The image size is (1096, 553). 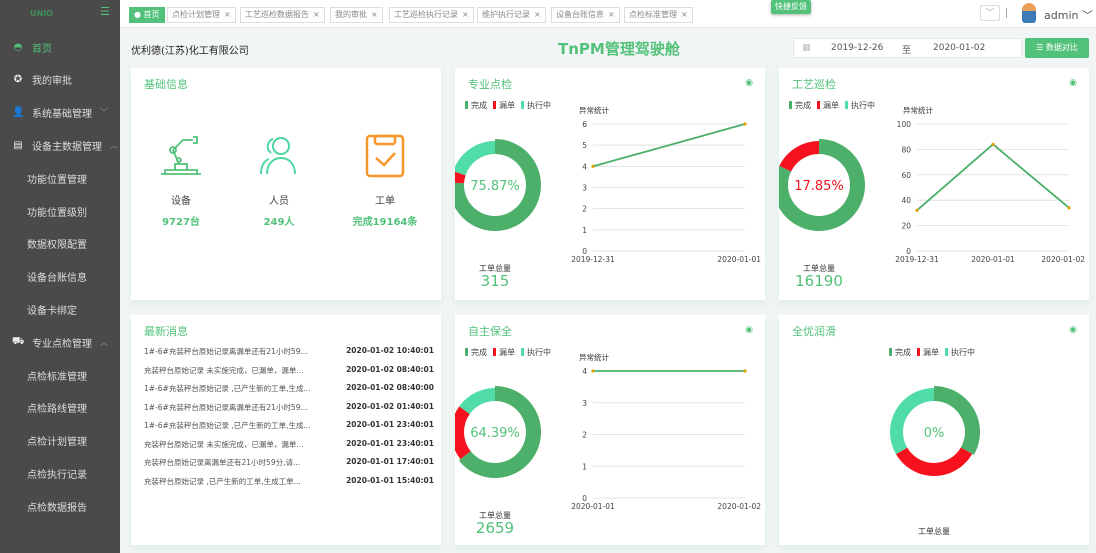 What do you see at coordinates (390, 424) in the screenshot?
I see `news-time: 2020-01-01 23:40:01` at bounding box center [390, 424].